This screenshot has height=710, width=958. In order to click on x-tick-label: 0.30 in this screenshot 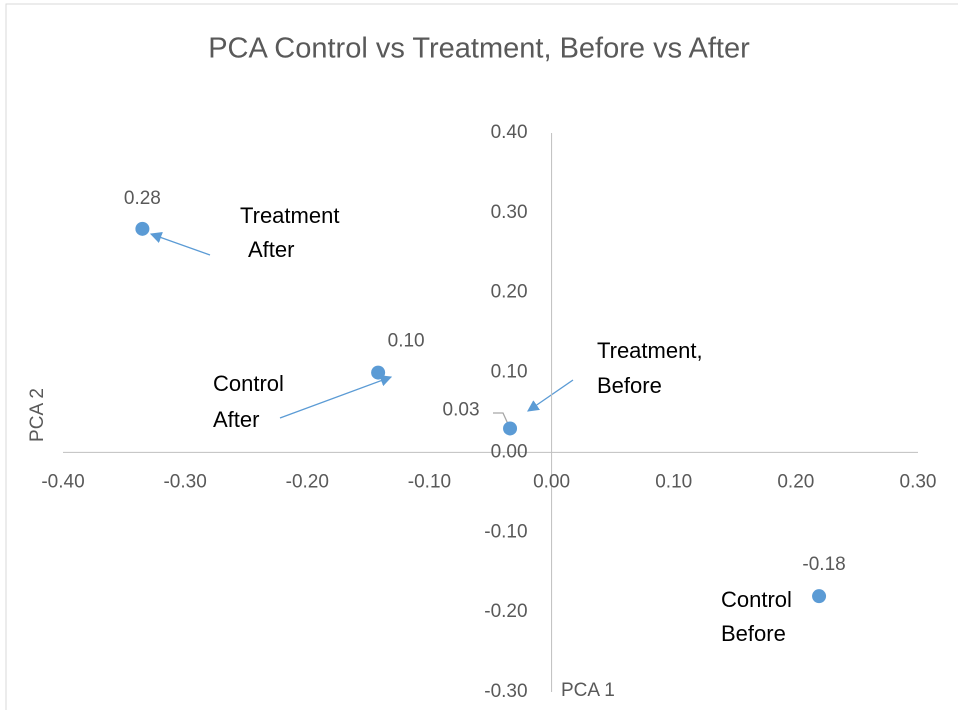, I will do `click(918, 481)`.